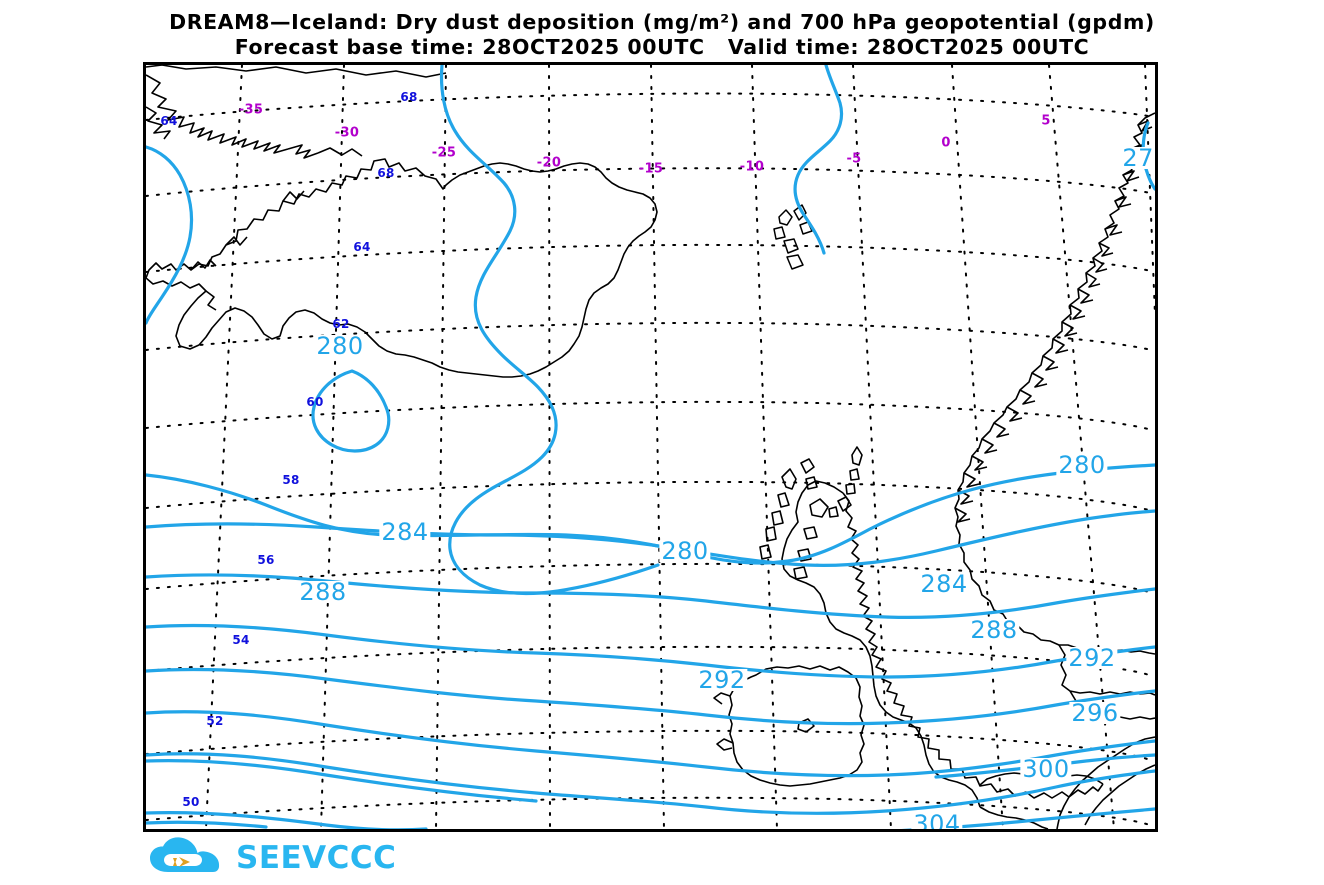 The height and width of the screenshot is (885, 1324). What do you see at coordinates (549, 330) in the screenshot?
I see `contour-trough-west` at bounding box center [549, 330].